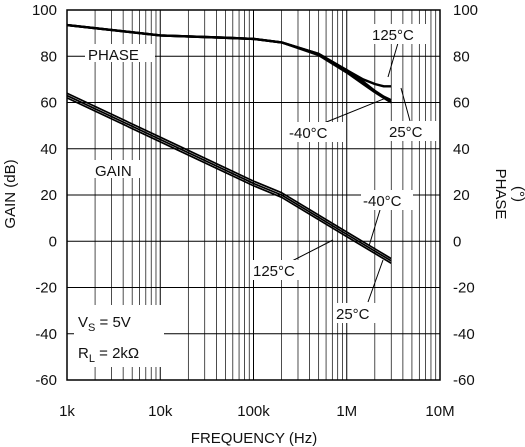  I want to click on phase-label-bg, so click(120, 53).